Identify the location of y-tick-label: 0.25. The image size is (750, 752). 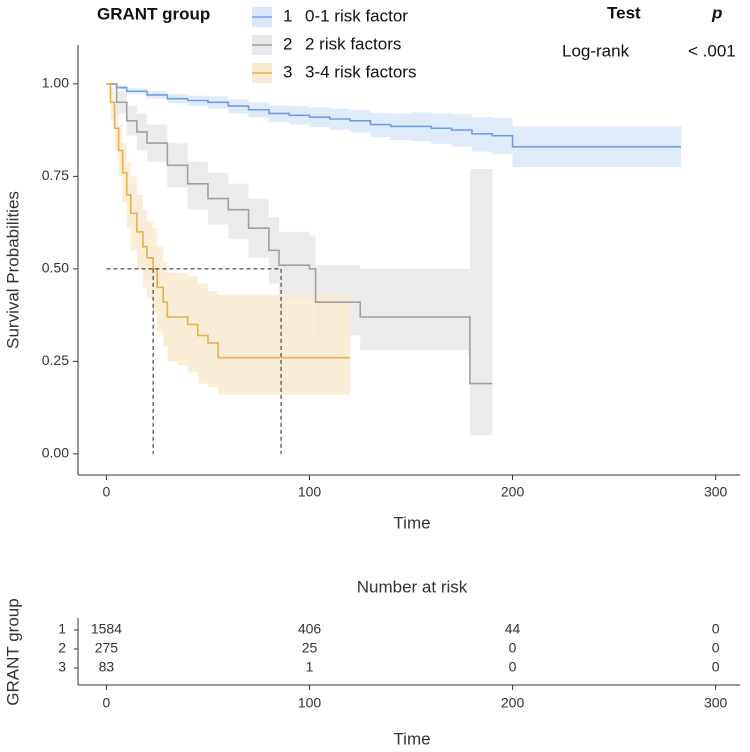
(55, 360).